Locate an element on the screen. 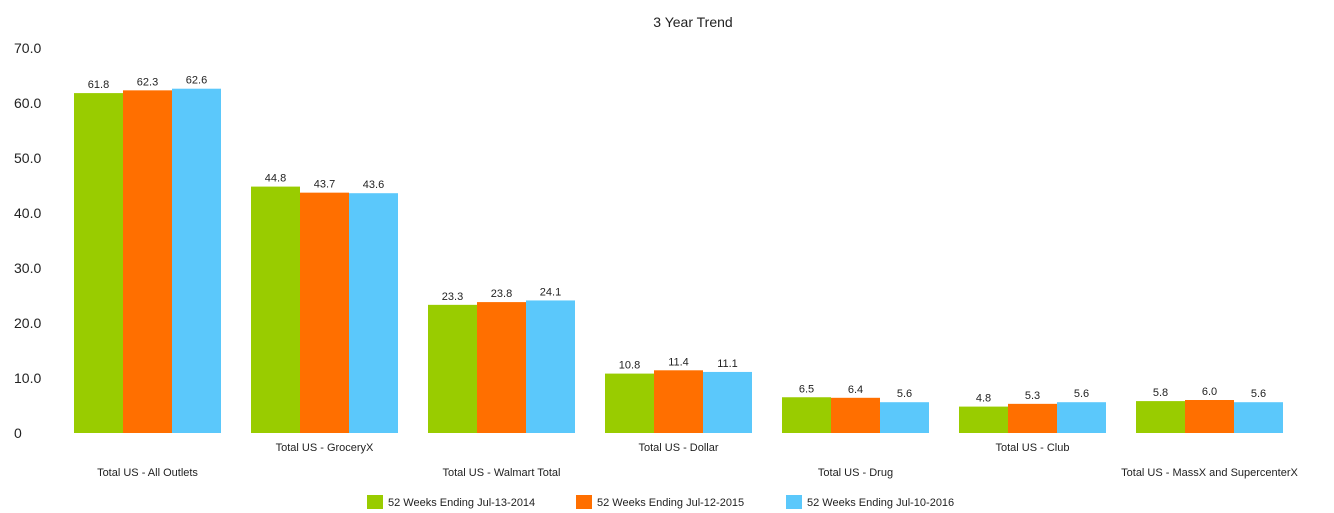  data-label: 62.3 is located at coordinates (147, 82).